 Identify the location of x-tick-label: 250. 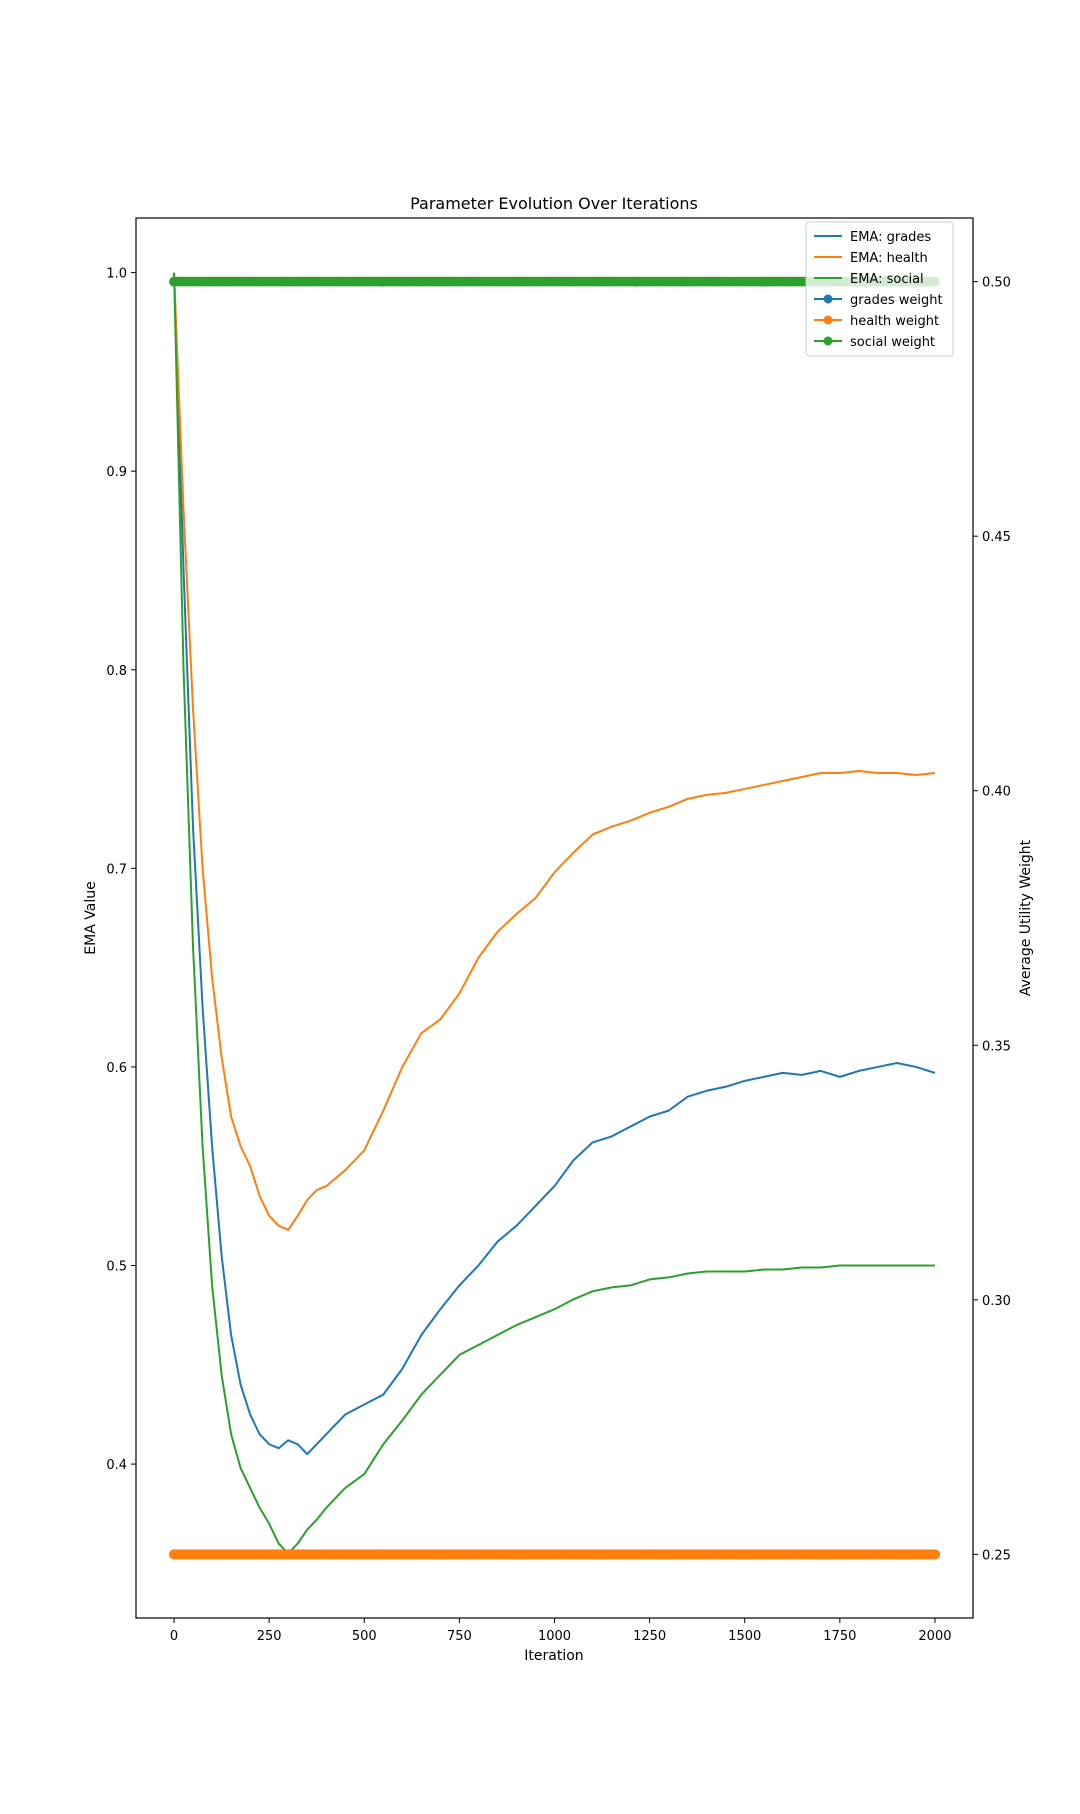
(269, 1636).